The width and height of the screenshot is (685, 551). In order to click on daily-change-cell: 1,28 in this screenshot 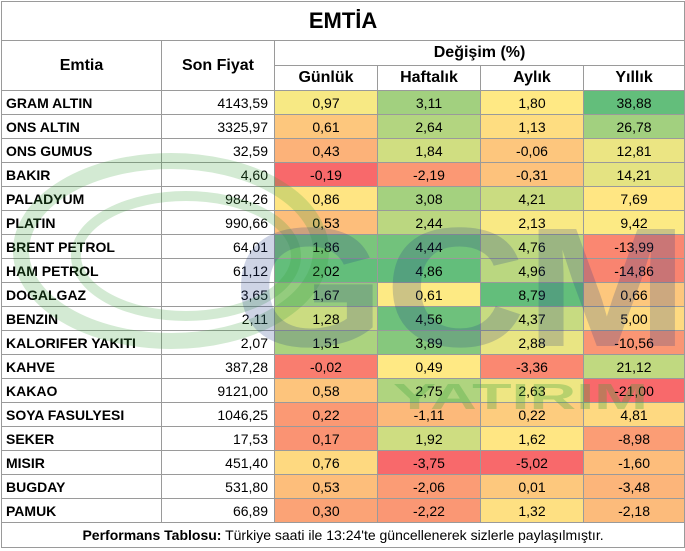, I will do `click(326, 318)`.